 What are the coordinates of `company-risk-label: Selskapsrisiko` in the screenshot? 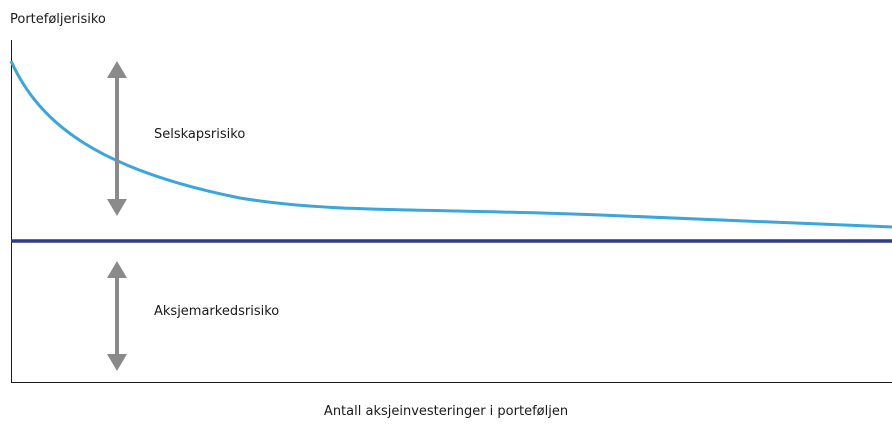 It's located at (200, 134).